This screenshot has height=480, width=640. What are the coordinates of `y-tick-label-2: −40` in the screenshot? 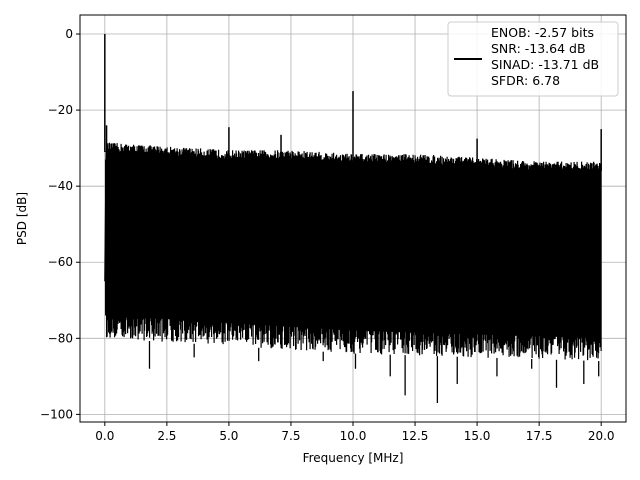 It's located at (60, 186).